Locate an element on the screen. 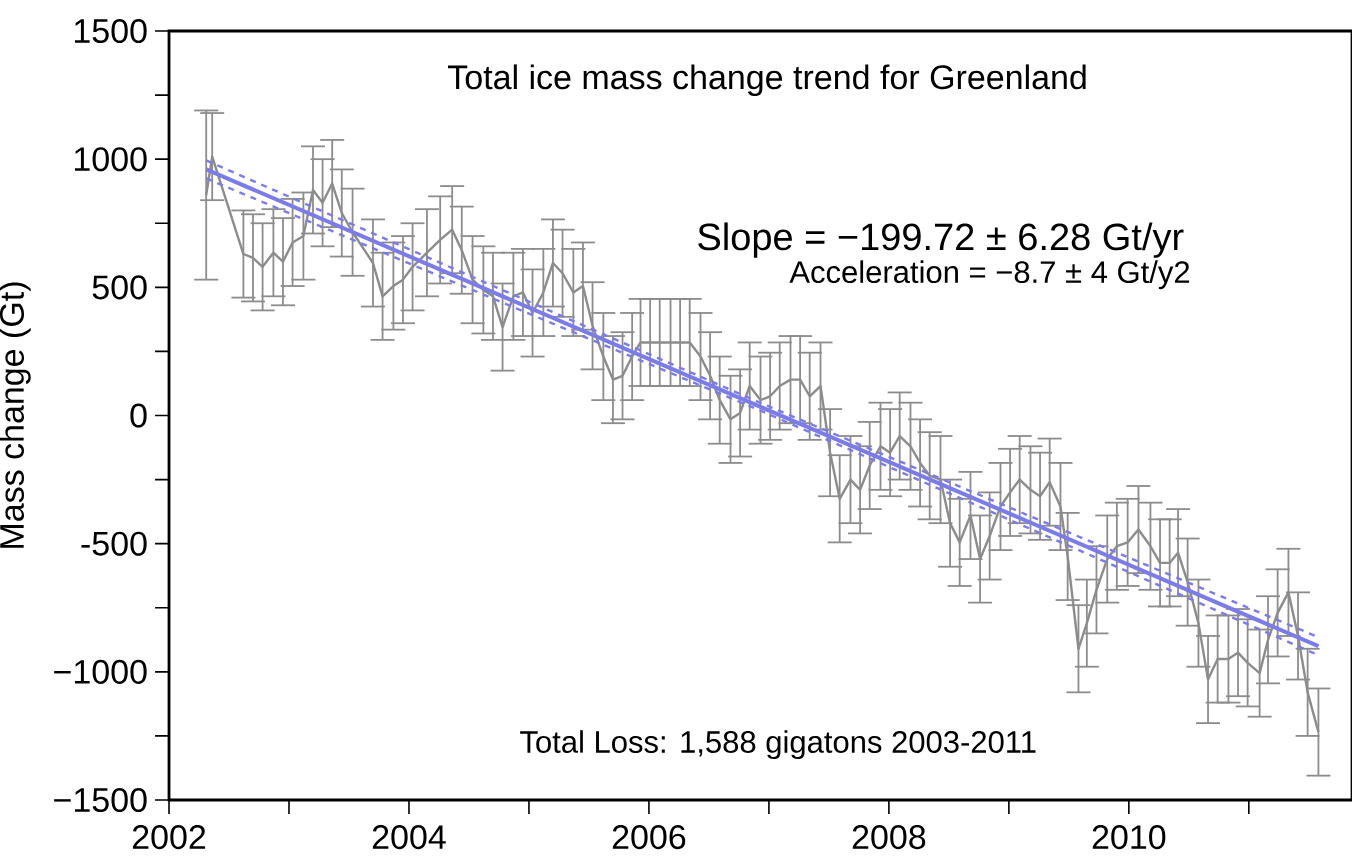 Image resolution: width=1352 pixels, height=864 pixels. text: Total ice mass change trend for Greenland is located at coordinates (767, 80).